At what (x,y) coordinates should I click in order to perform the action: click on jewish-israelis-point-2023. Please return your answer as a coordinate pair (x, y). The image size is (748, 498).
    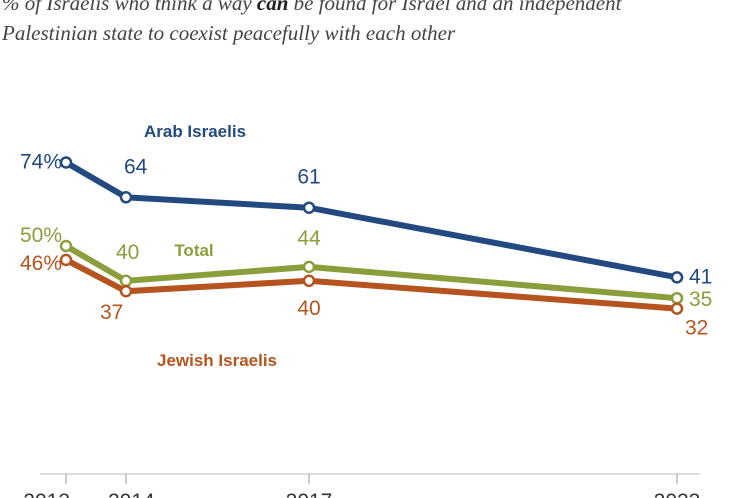
    Looking at the image, I should click on (677, 308).